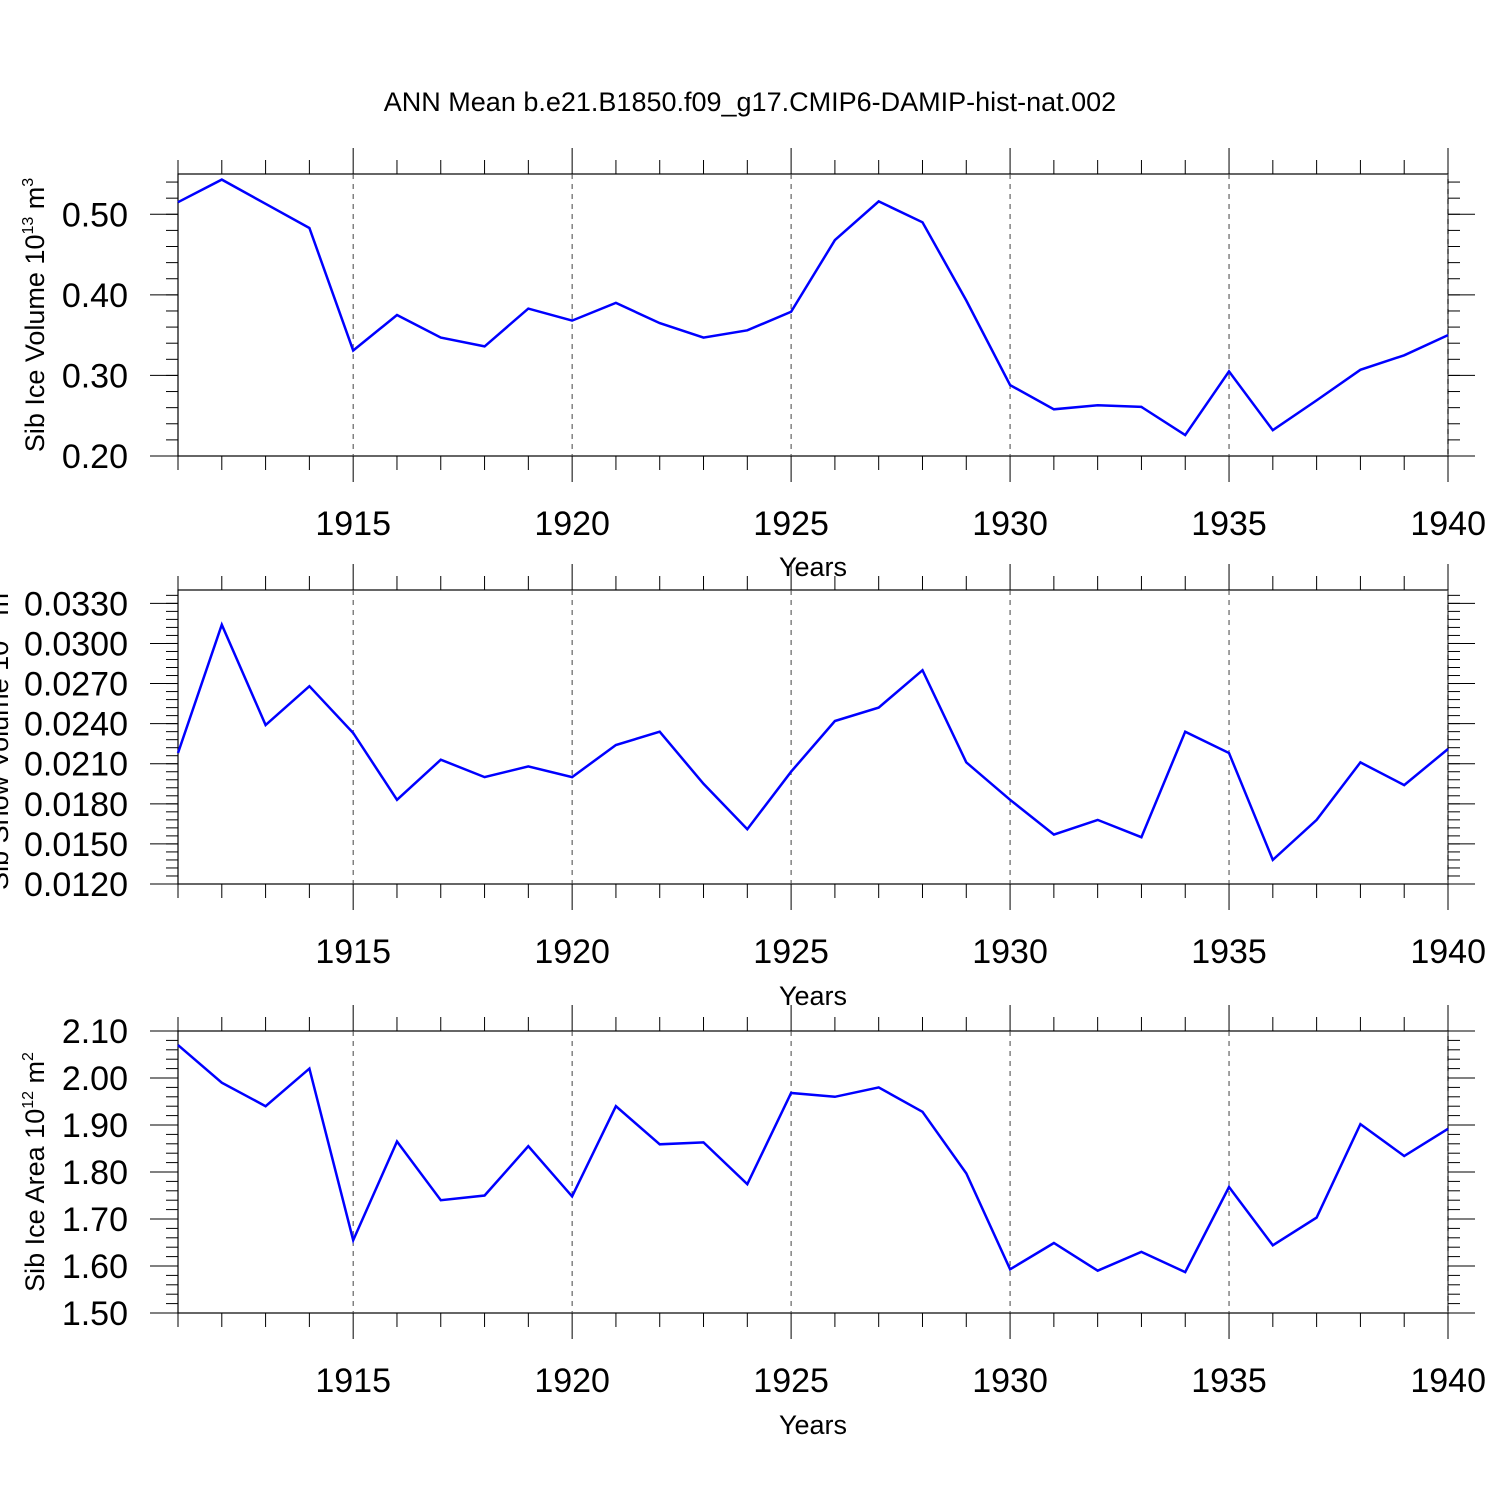 This screenshot has width=1500, height=1500. I want to click on y-tick-label: 0.0330, so click(76, 604).